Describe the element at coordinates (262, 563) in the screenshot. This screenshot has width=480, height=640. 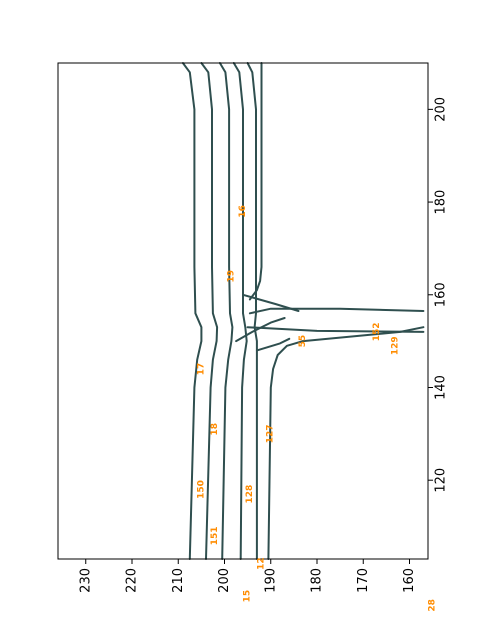
I see `lane-label: 12` at that location.